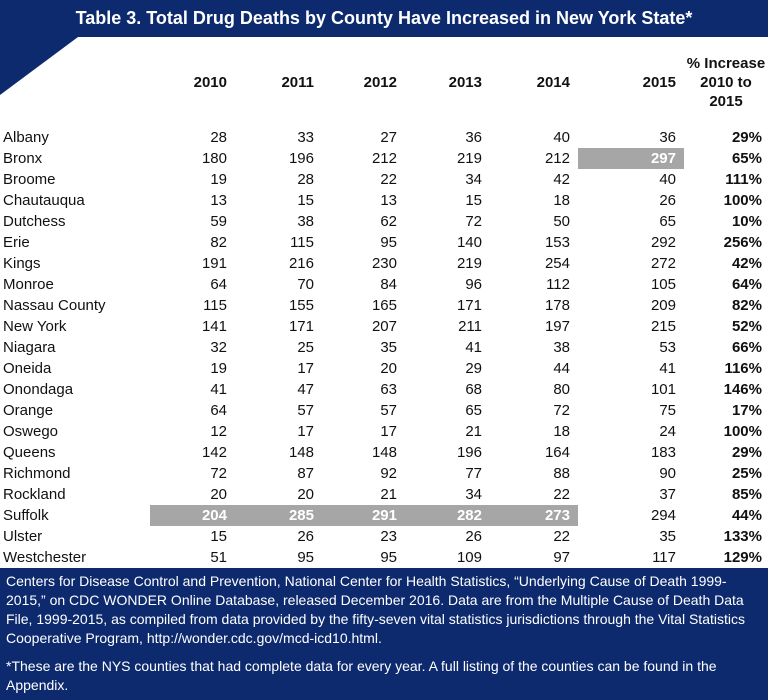  What do you see at coordinates (388, 494) in the screenshot?
I see `cell: 21` at bounding box center [388, 494].